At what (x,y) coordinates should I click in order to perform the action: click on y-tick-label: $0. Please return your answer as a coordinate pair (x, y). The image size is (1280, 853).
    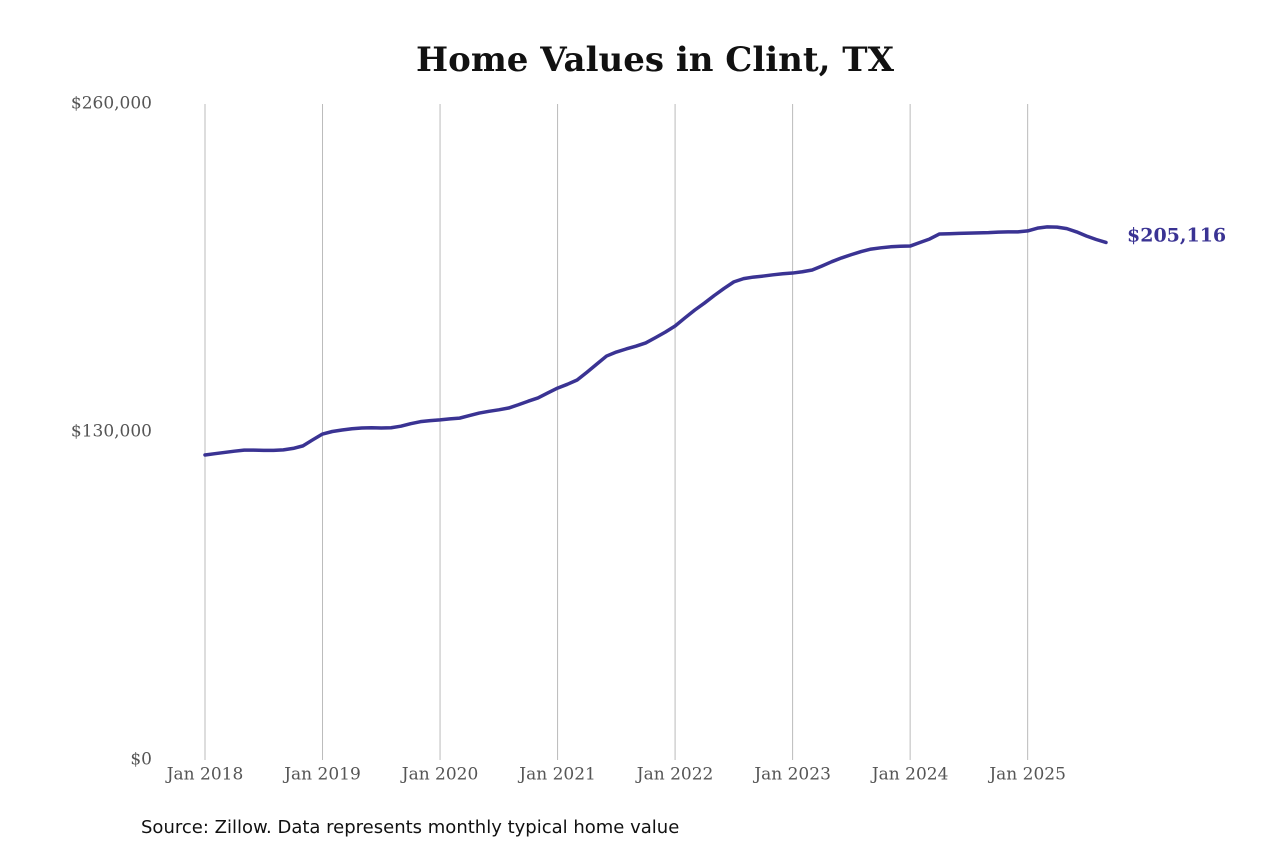
    Looking at the image, I should click on (141, 760).